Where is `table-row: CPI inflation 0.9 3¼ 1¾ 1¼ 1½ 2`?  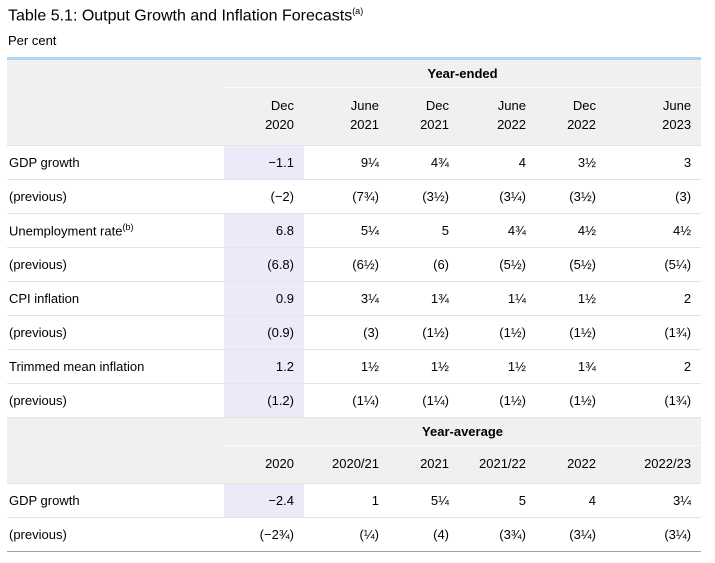
table-row: CPI inflation 0.9 3¼ 1¾ 1¼ 1½ 2 is located at coordinates (354, 298).